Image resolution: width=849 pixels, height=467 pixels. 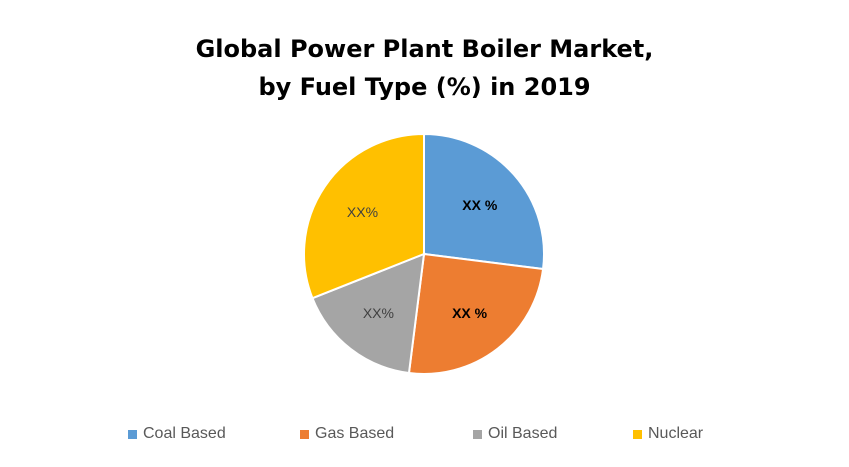 I want to click on legend-label-nuclear: Nuclear, so click(x=676, y=433).